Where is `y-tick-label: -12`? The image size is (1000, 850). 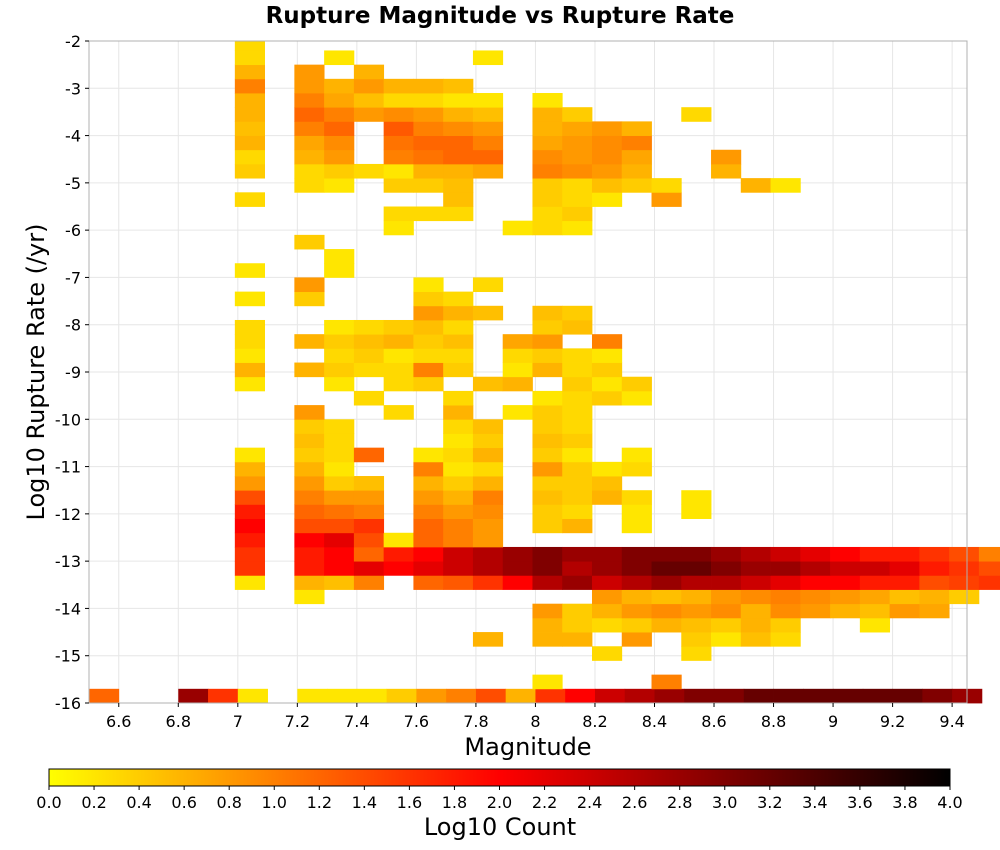
y-tick-label: -12 is located at coordinates (68, 514).